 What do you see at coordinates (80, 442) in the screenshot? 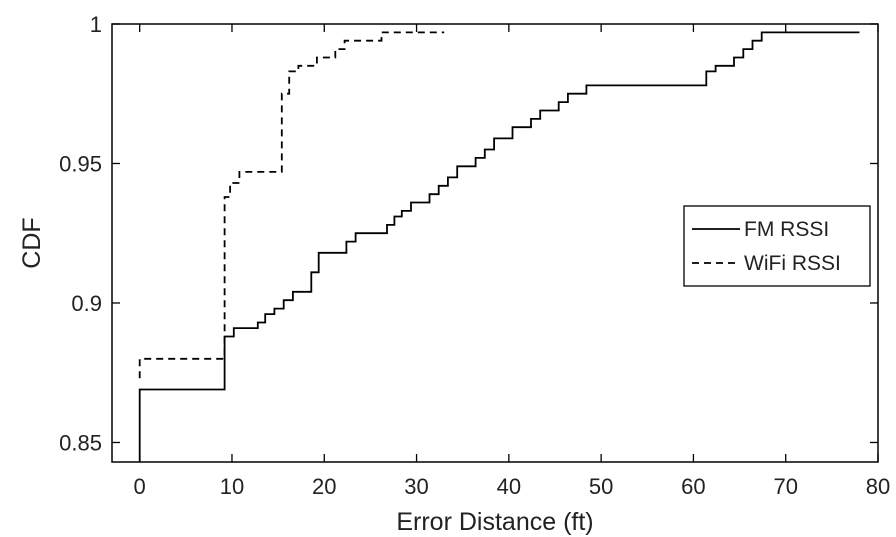
I see `y-tick-label: 0.85` at bounding box center [80, 442].